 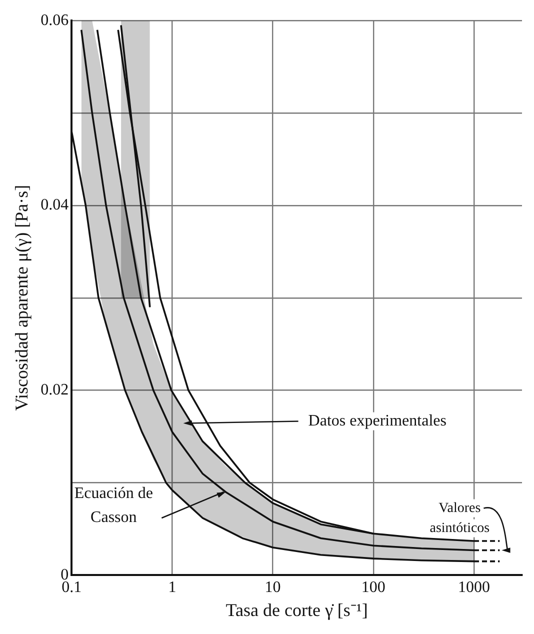 I want to click on y-tick-label: 0.04, so click(x=54, y=205).